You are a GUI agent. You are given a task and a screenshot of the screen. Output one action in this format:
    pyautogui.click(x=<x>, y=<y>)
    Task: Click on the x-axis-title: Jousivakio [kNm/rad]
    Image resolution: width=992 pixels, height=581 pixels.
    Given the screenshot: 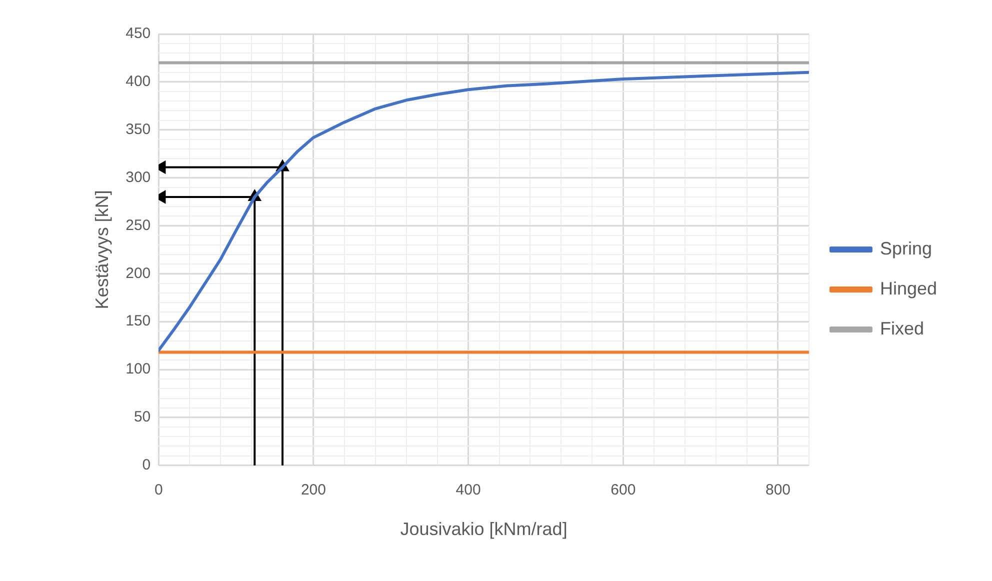 What is the action you would take?
    pyautogui.click(x=484, y=529)
    